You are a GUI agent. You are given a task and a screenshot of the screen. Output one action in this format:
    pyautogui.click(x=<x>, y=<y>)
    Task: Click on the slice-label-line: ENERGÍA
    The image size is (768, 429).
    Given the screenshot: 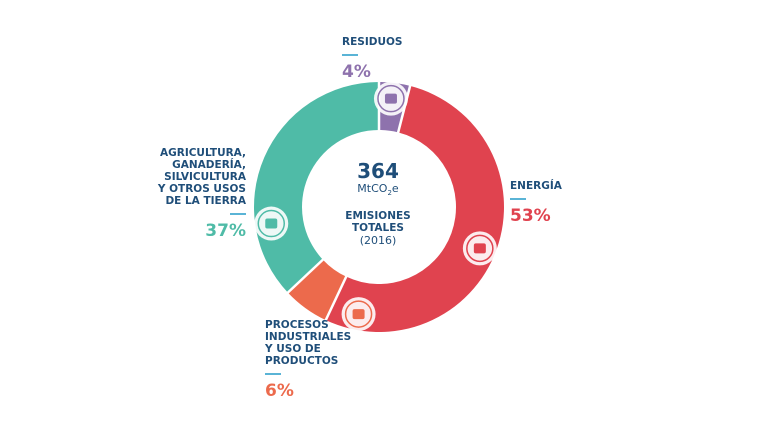 What is the action you would take?
    pyautogui.click(x=536, y=186)
    